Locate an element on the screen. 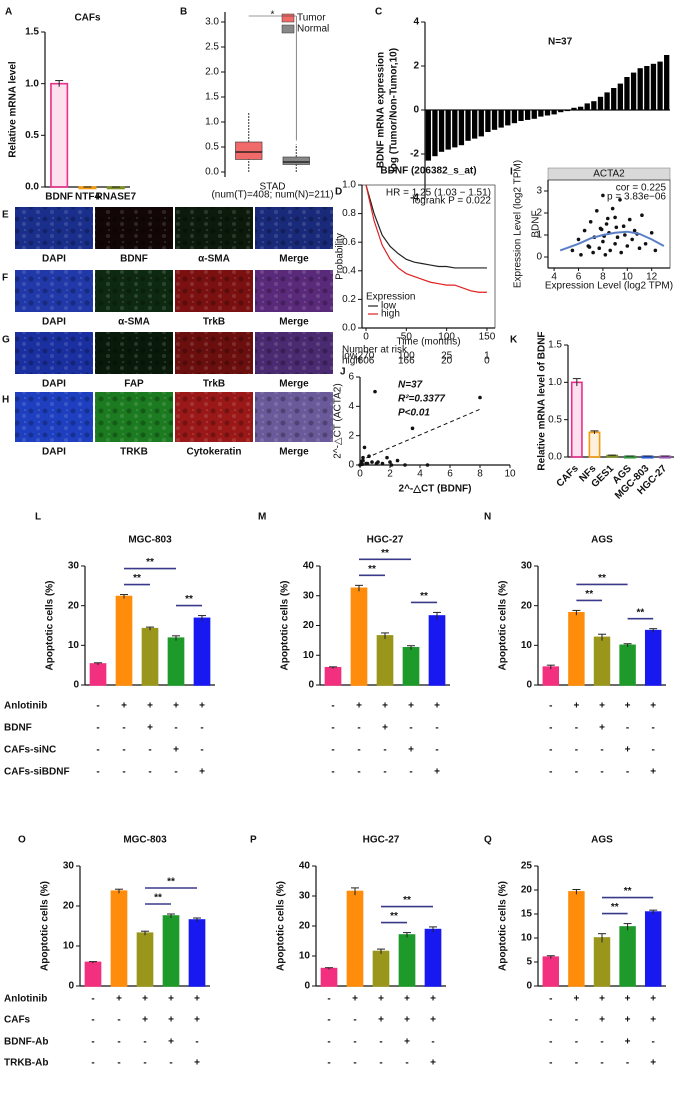  panel-letter: K is located at coordinates (514, 340).